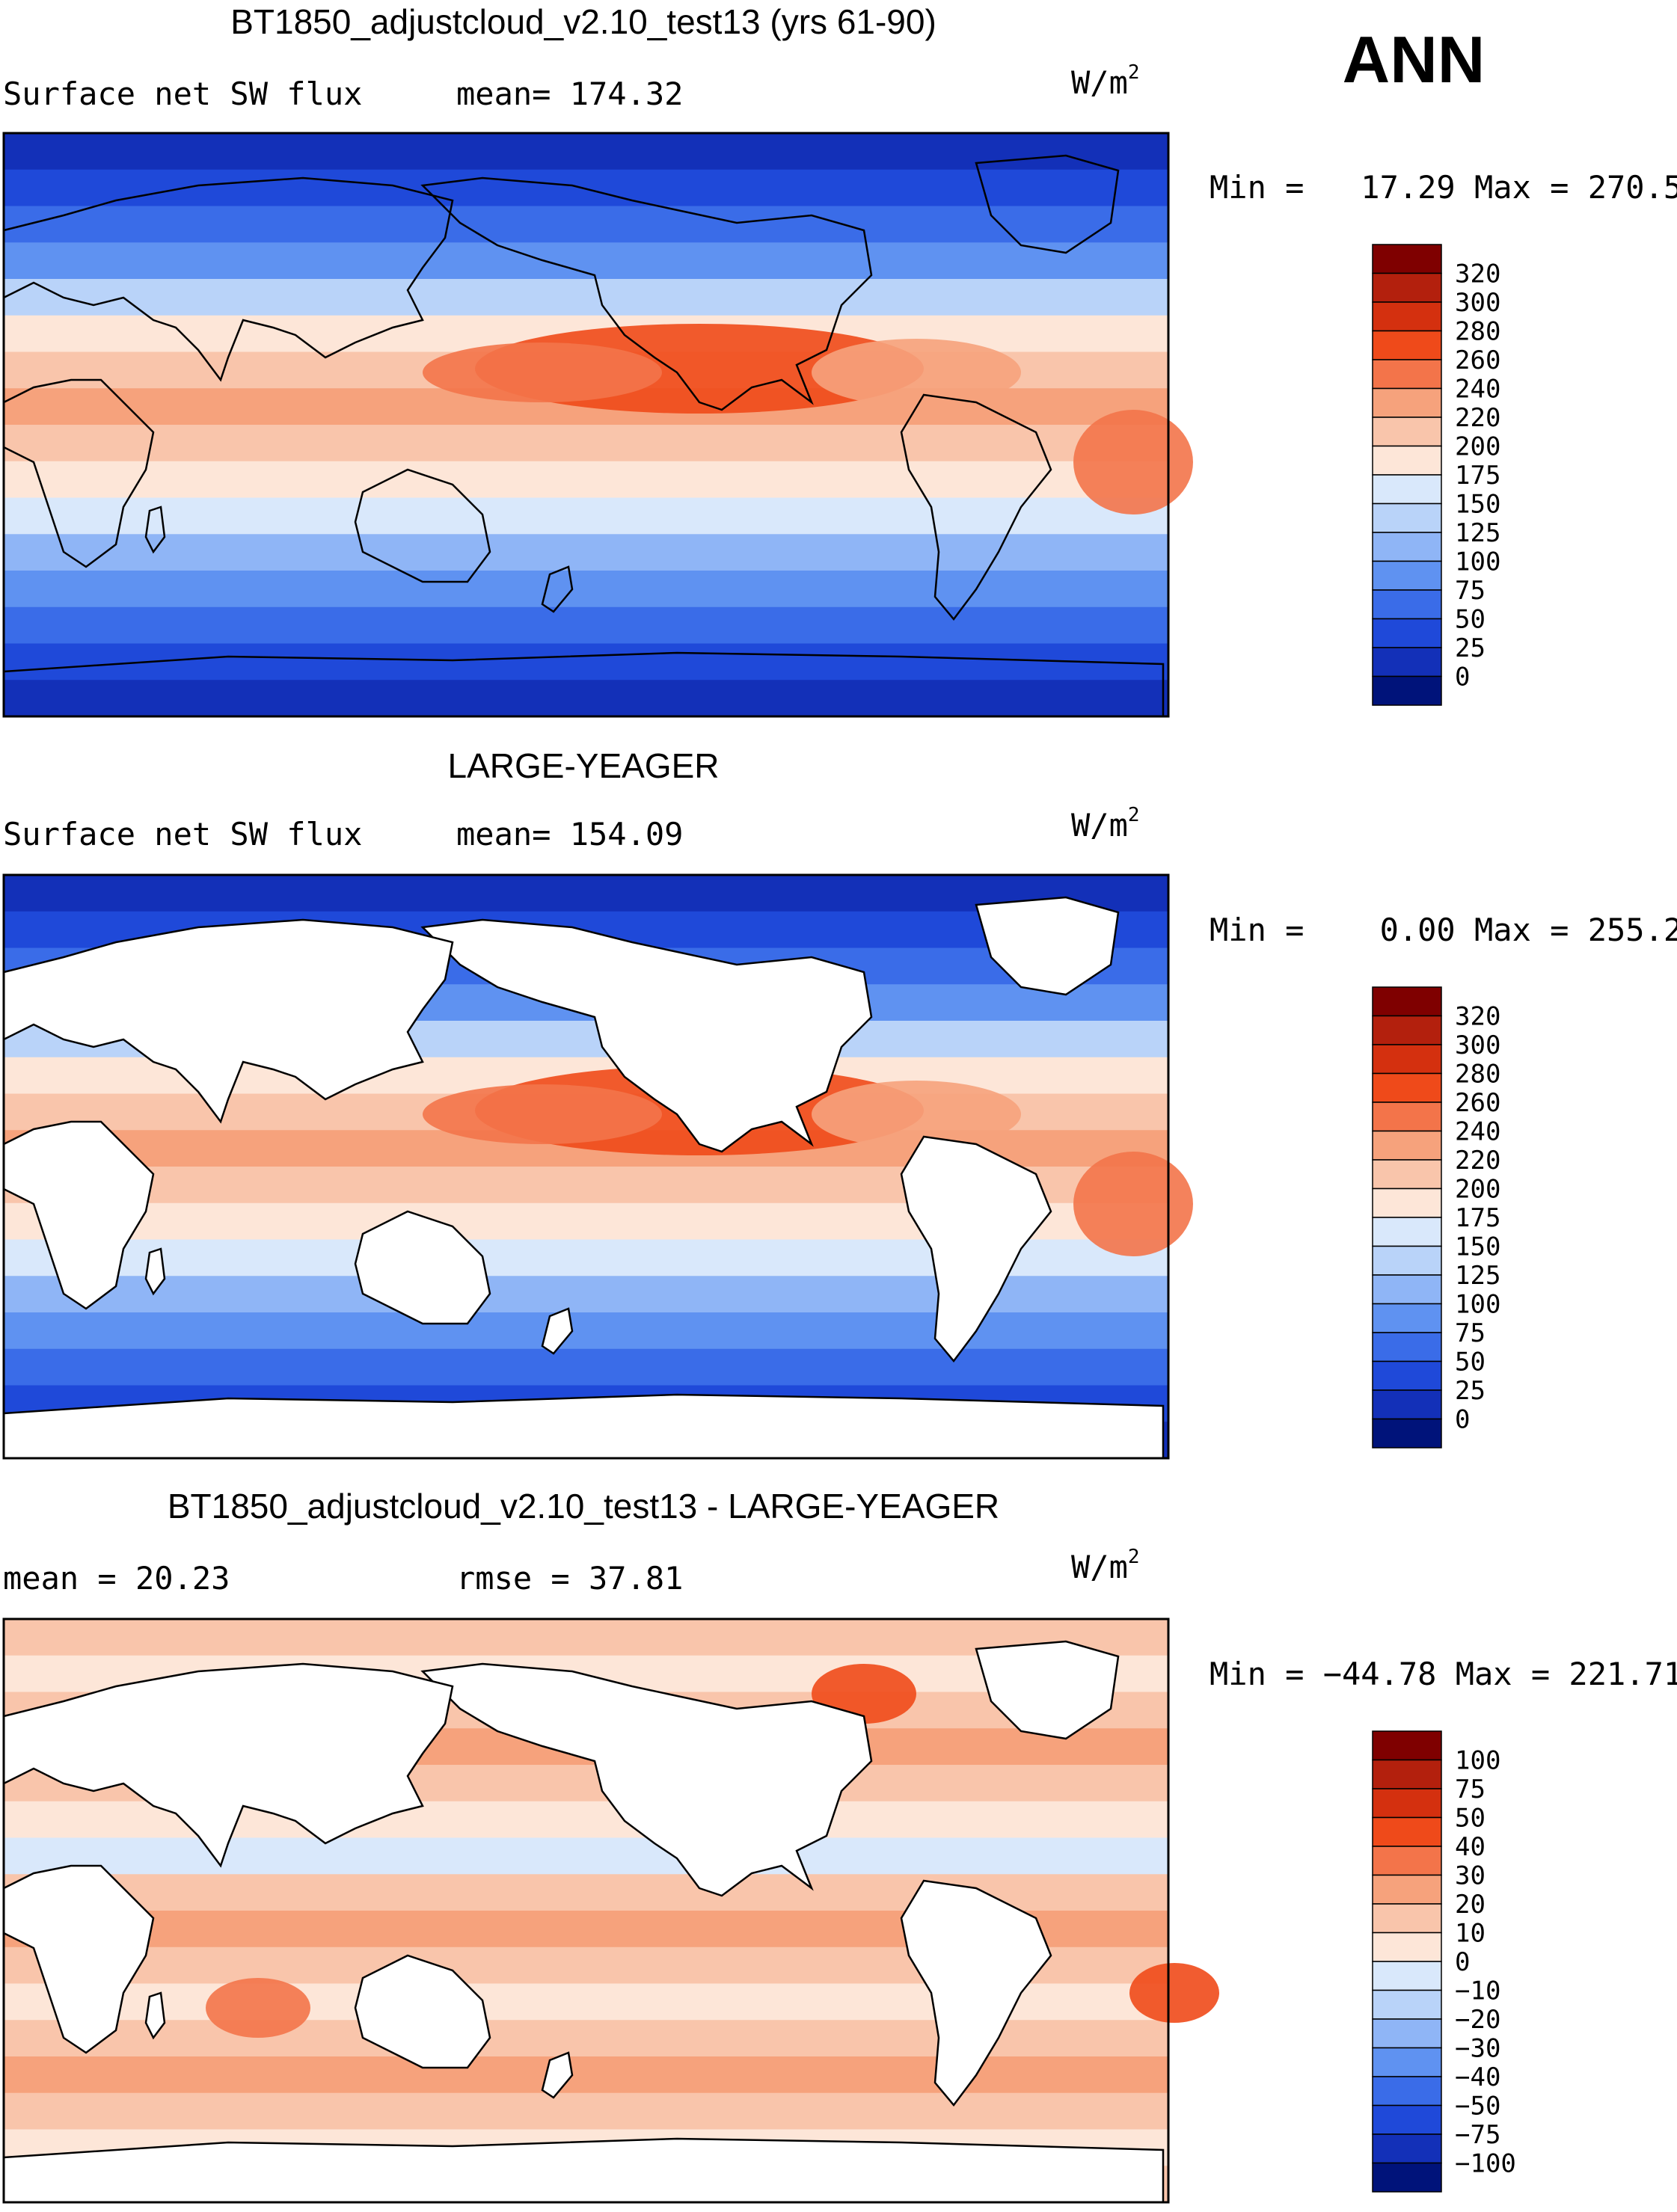 This screenshot has width=1677, height=2212. Describe the element at coordinates (1470, 1905) in the screenshot. I see `colorbar-tick-label: 20` at that location.